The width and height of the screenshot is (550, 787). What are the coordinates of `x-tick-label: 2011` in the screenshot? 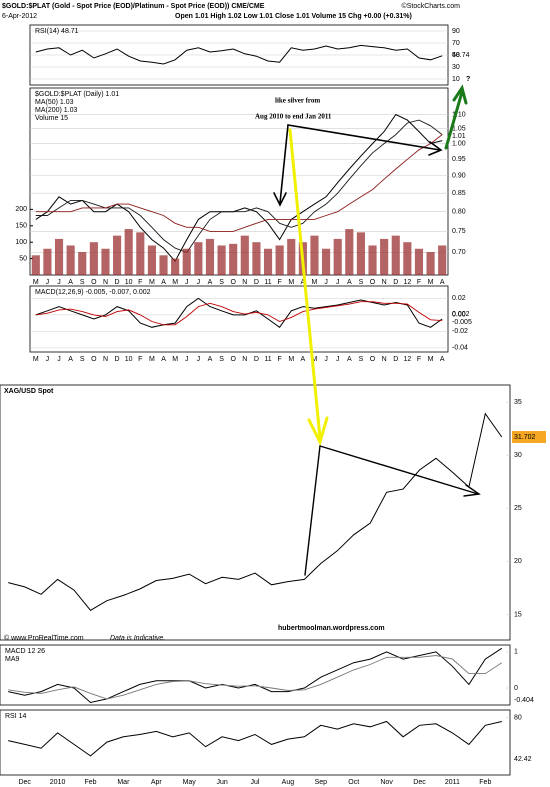 It's located at (452, 782).